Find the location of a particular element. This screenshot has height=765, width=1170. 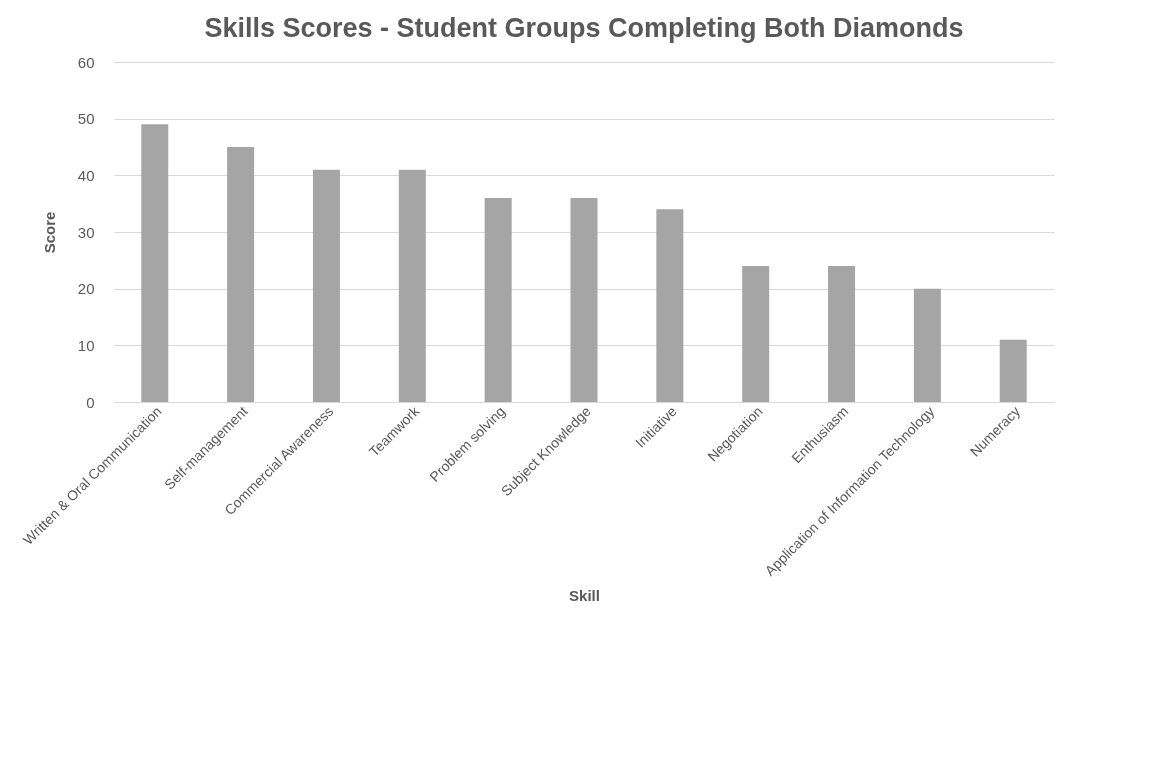

y-tick-label: 40 is located at coordinates (86, 175).